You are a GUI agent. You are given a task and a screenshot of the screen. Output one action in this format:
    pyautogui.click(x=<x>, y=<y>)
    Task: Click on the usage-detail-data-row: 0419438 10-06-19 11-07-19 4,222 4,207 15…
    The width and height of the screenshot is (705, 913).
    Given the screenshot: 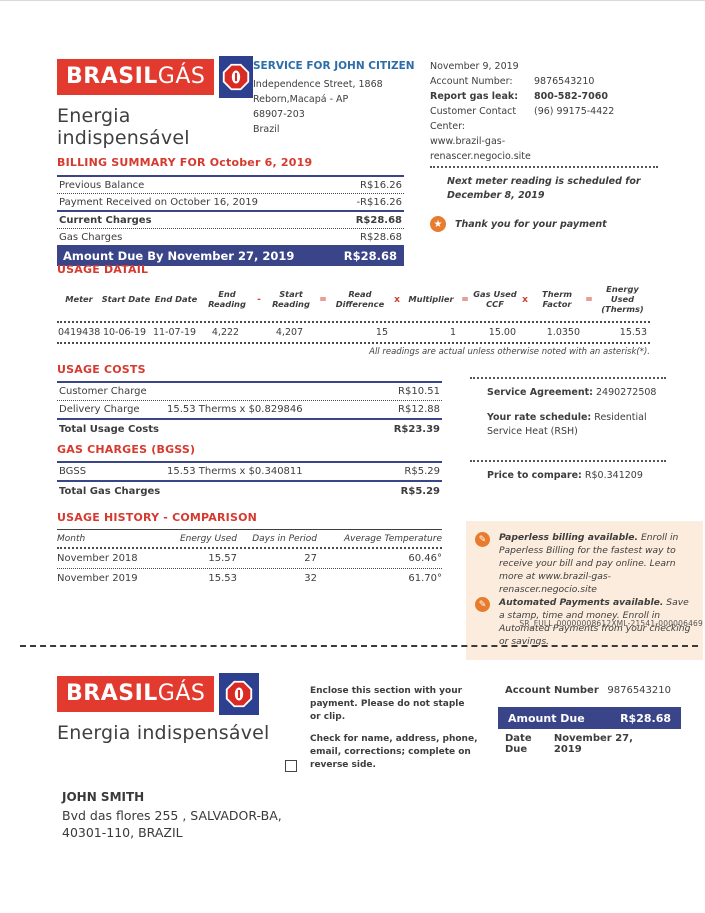 What is the action you would take?
    pyautogui.click(x=353, y=333)
    